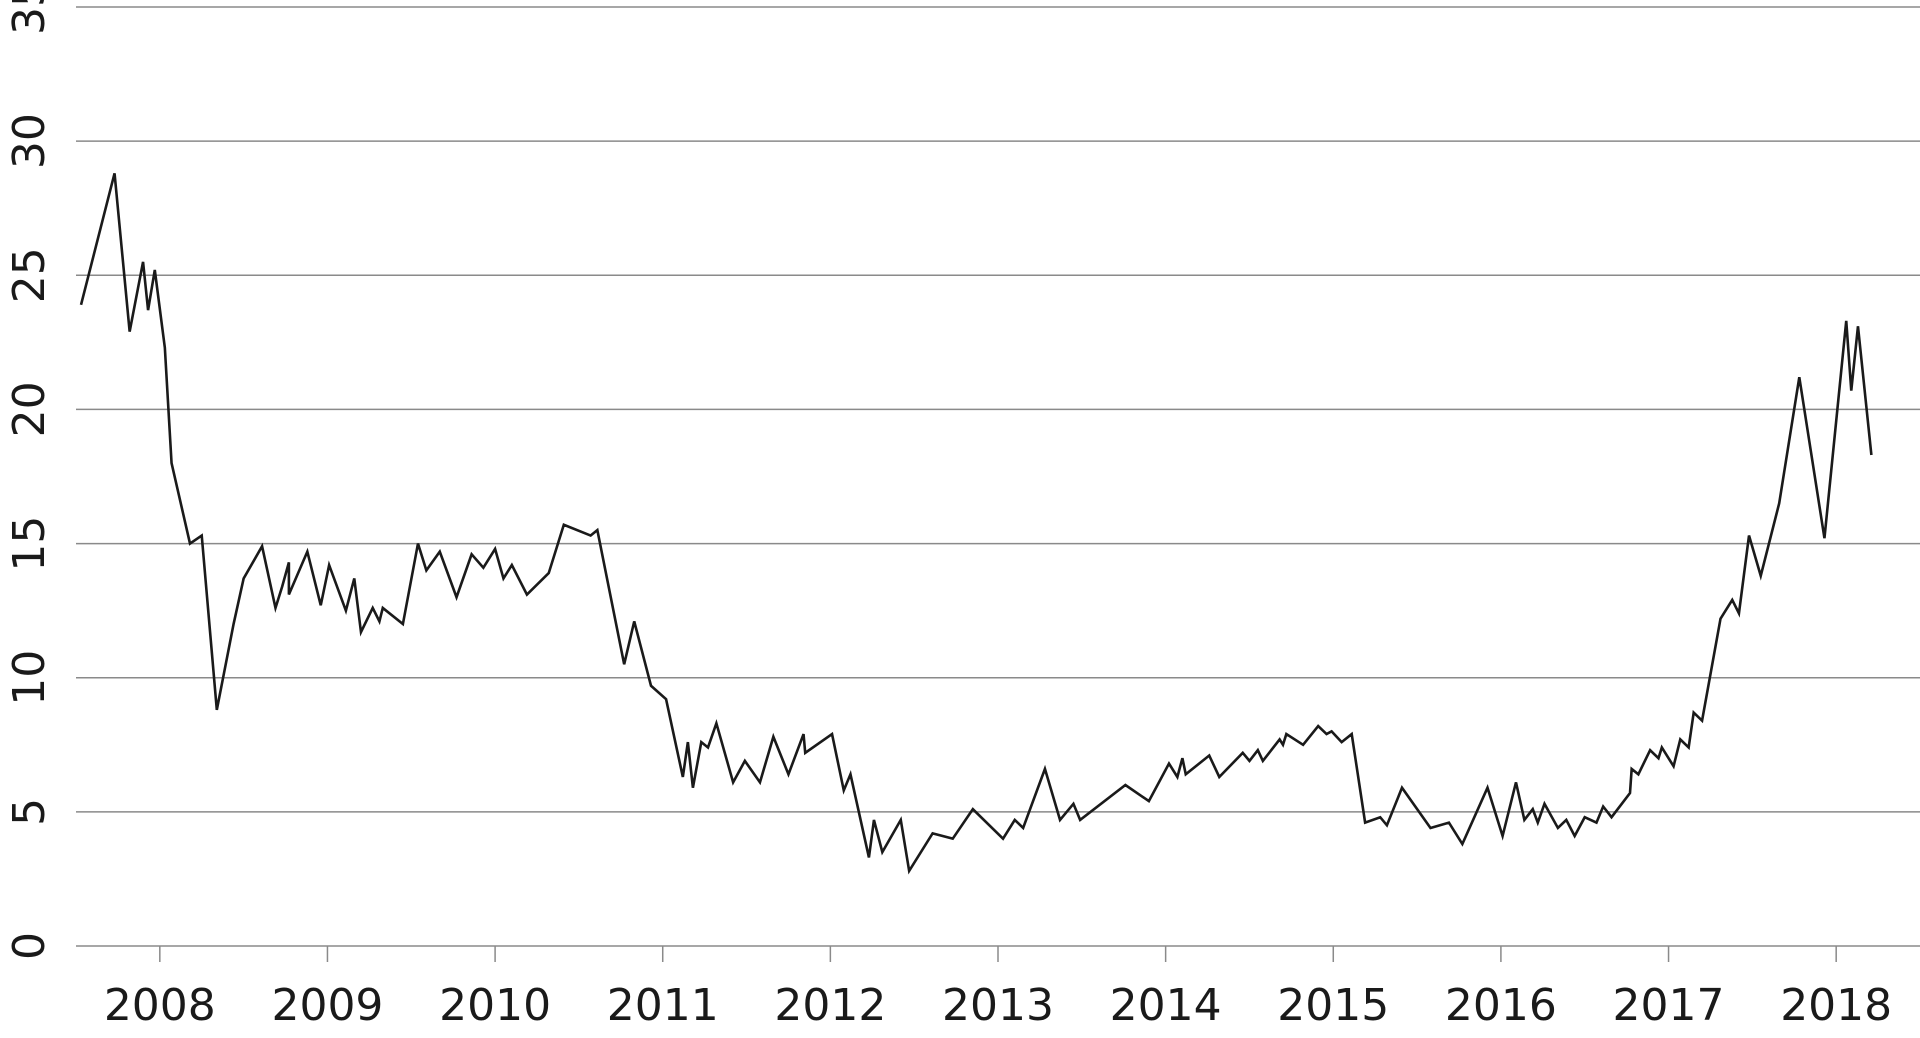 Image resolution: width=1920 pixels, height=1038 pixels. Describe the element at coordinates (998, 1005) in the screenshot. I see `x-tick-label: 2013` at that location.